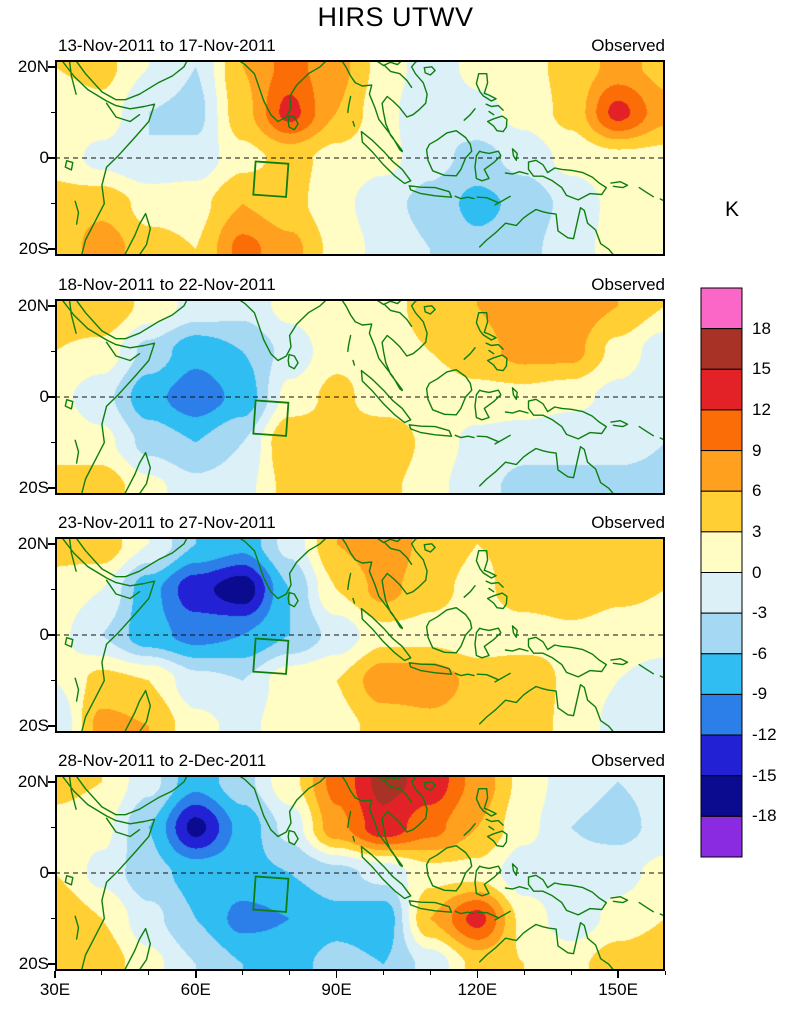 The height and width of the screenshot is (1013, 791). Describe the element at coordinates (55, 989) in the screenshot. I see `x-axis-label: 30E` at that location.